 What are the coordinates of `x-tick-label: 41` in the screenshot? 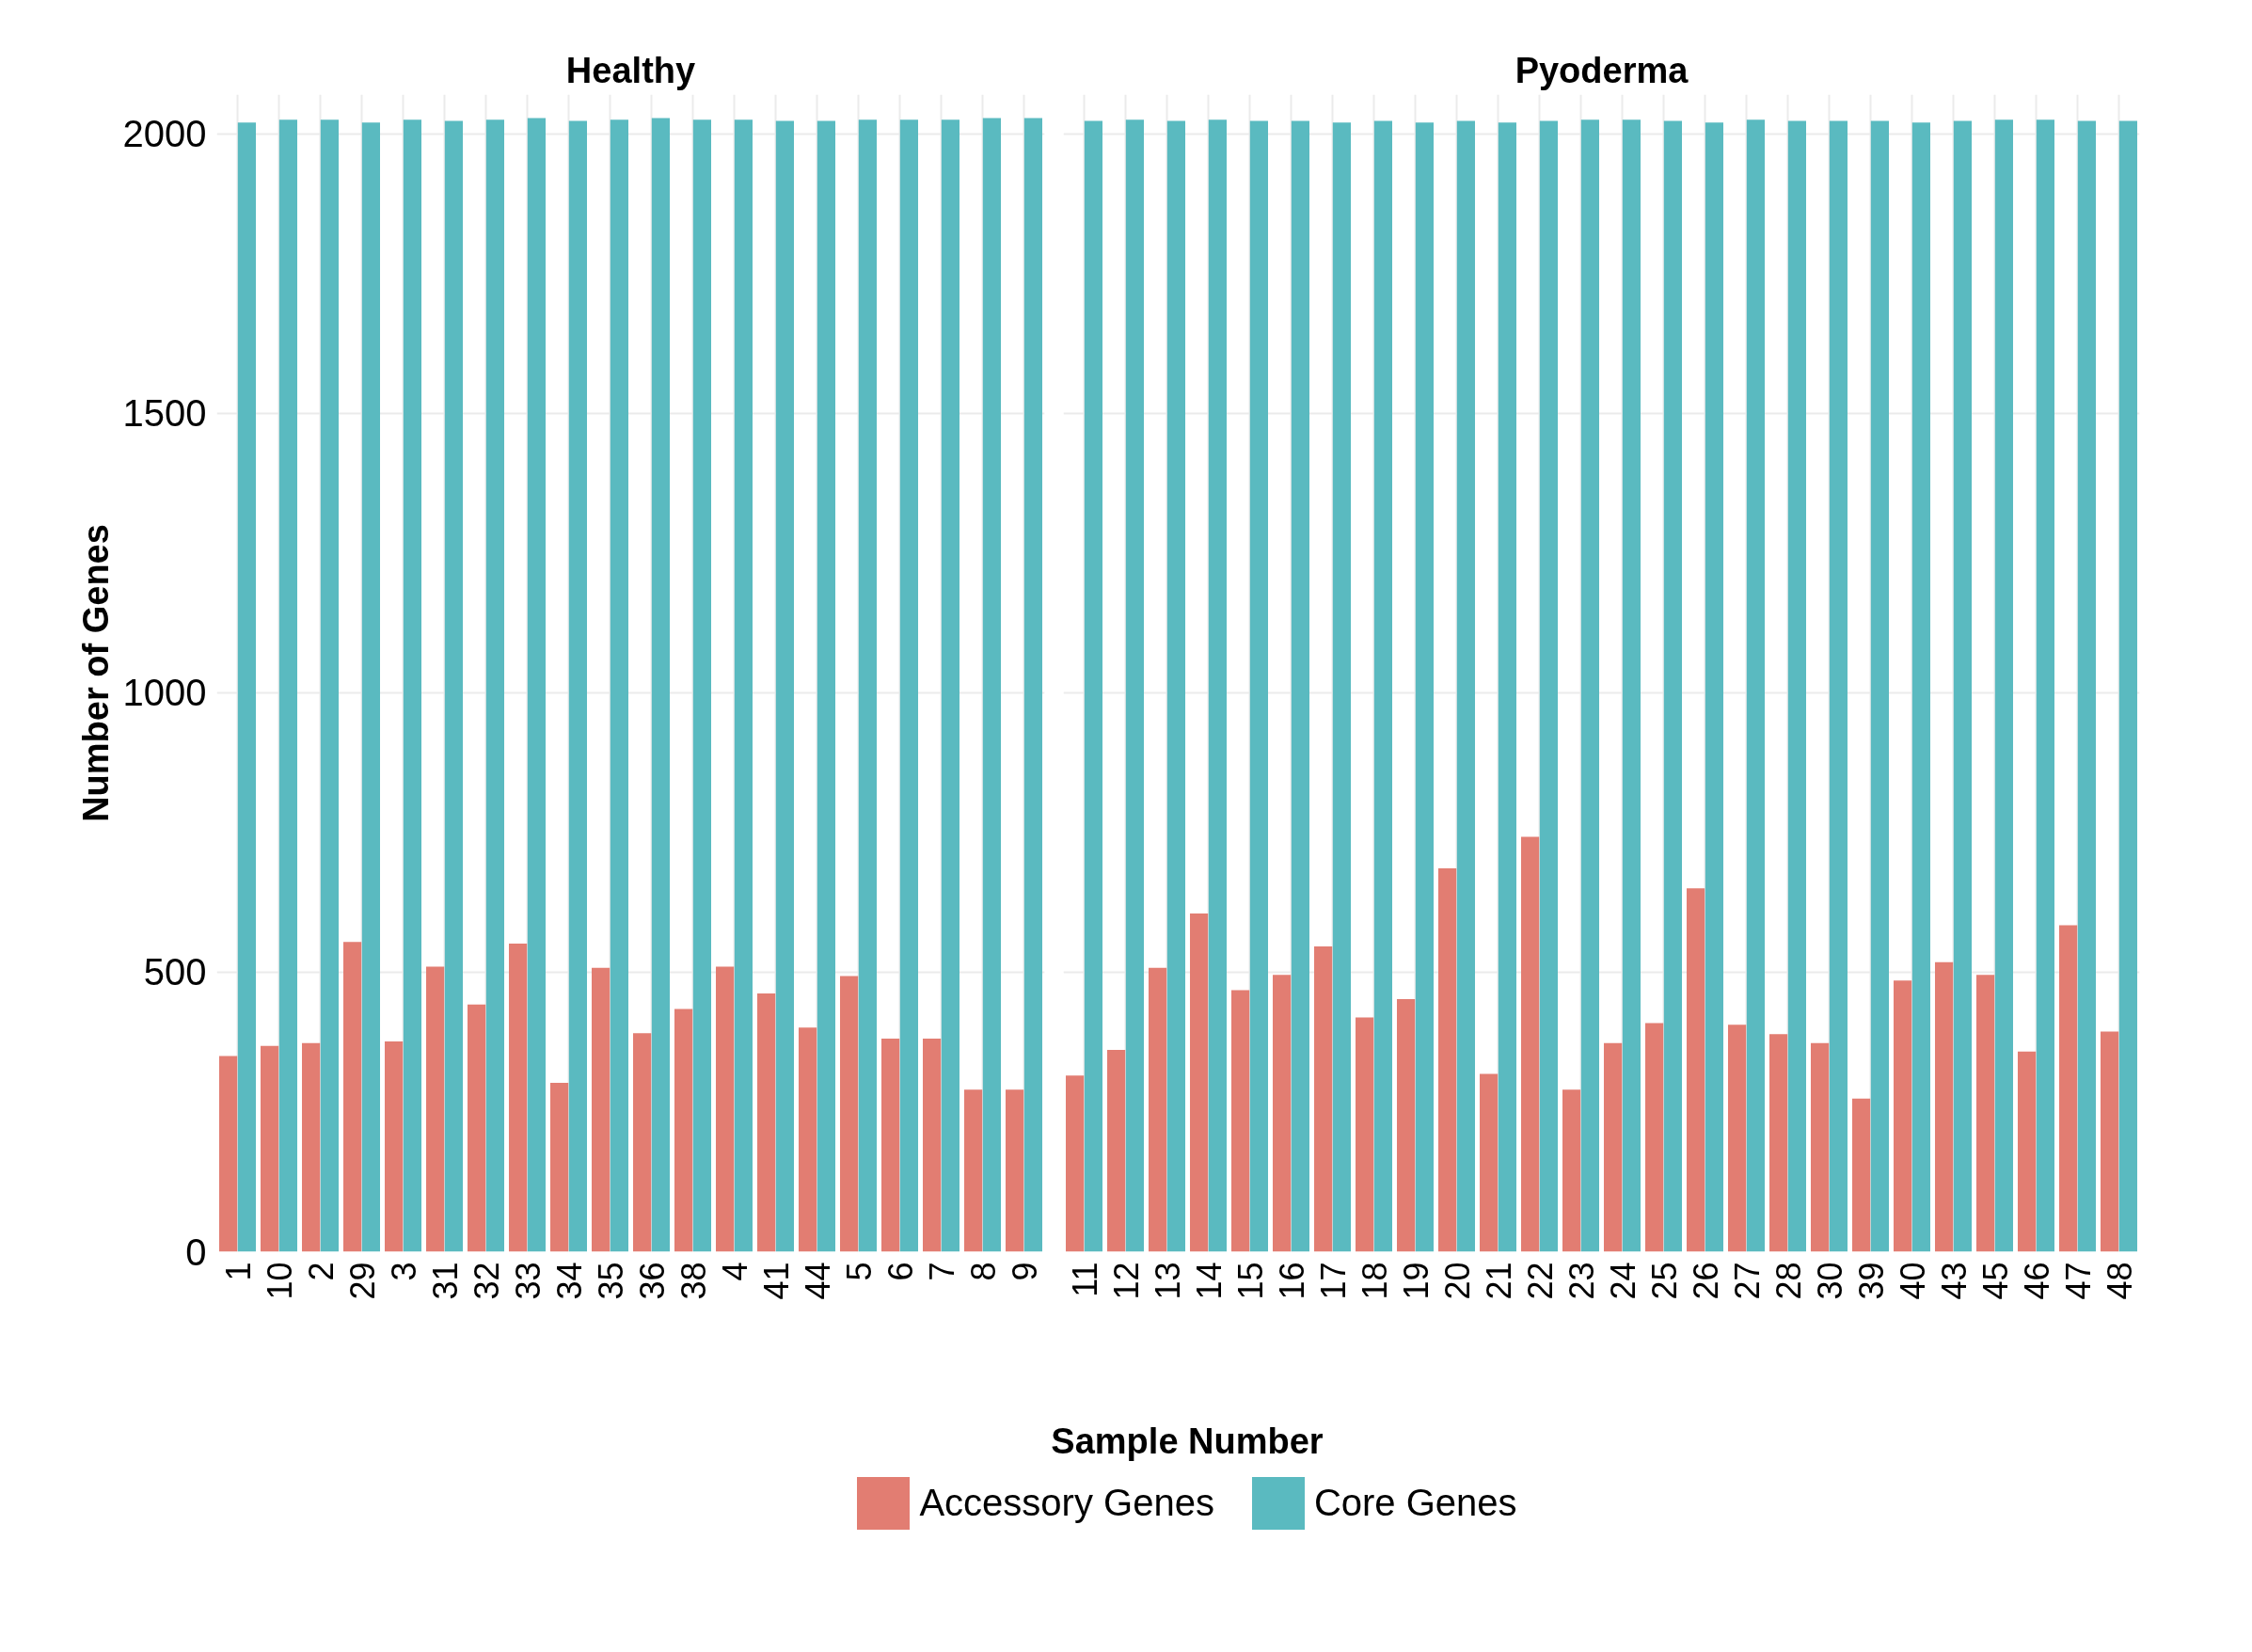 It's located at (776, 1281).